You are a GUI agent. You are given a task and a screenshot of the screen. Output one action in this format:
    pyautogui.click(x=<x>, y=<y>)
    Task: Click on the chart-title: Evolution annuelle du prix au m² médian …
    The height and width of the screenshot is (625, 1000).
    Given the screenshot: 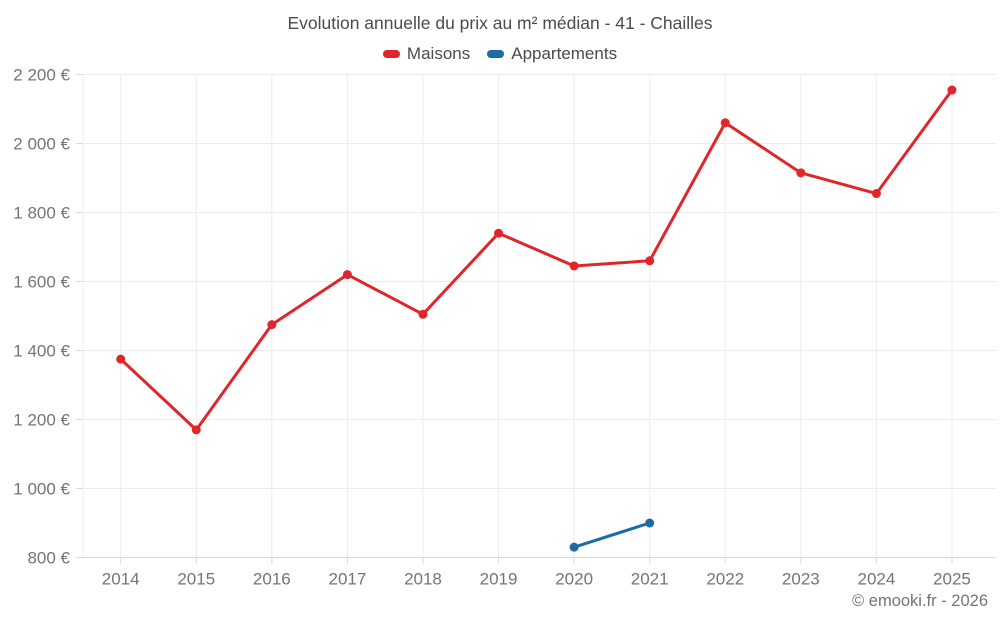 What is the action you would take?
    pyautogui.click(x=500, y=23)
    